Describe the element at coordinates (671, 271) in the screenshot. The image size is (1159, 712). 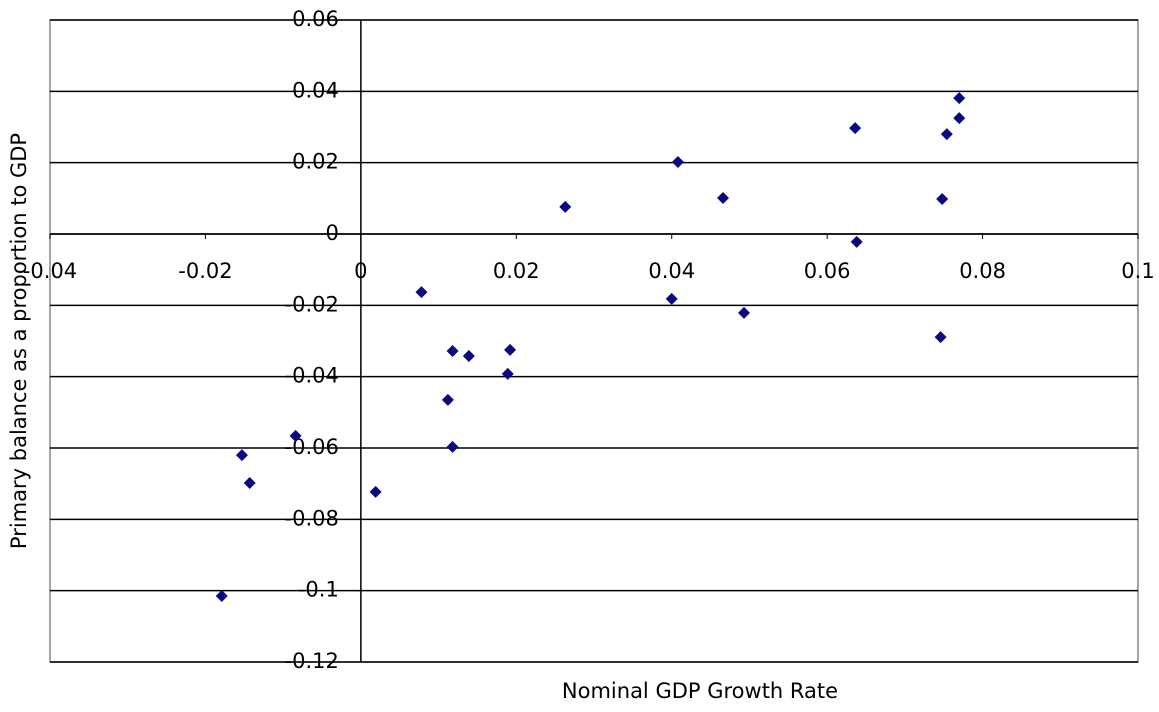
I see `x-tick-label: 0.04` at that location.